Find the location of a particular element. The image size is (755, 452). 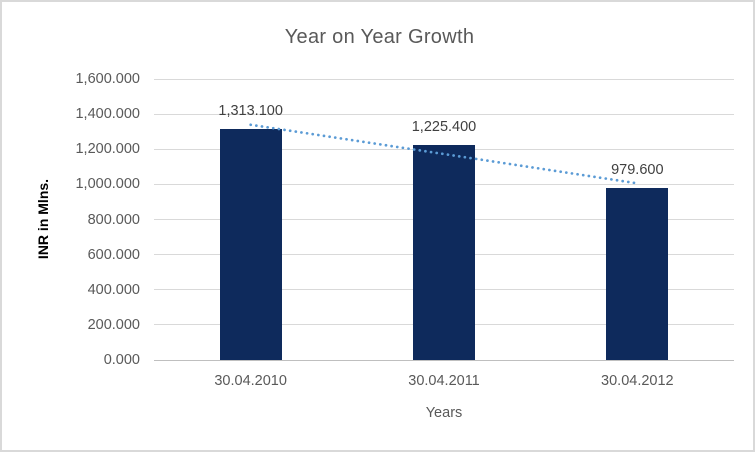

y-tick-label: 1,400.000 is located at coordinates (107, 114).